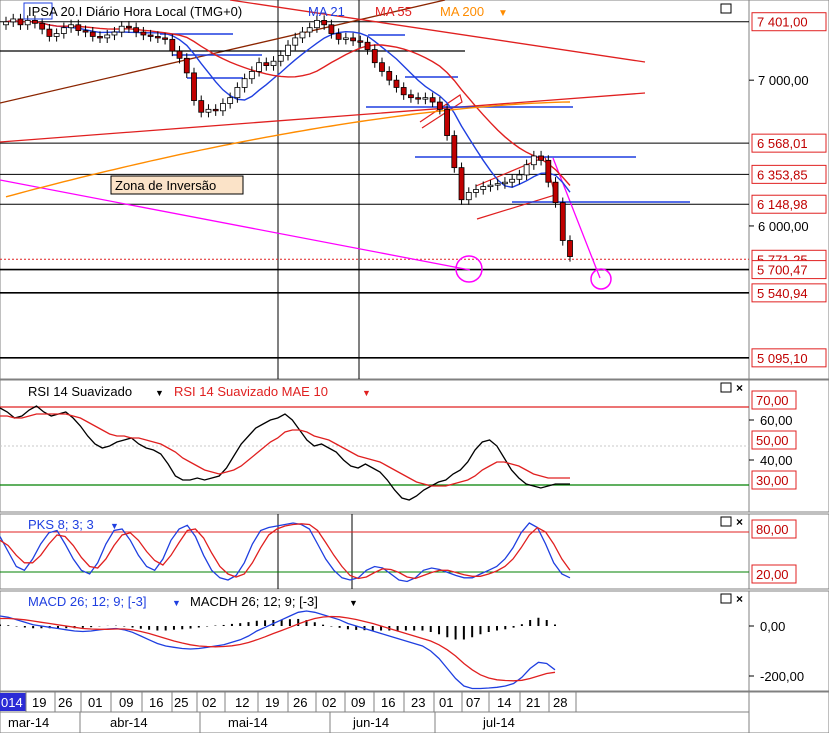  I want to click on month-label: abr-14, so click(129, 722).